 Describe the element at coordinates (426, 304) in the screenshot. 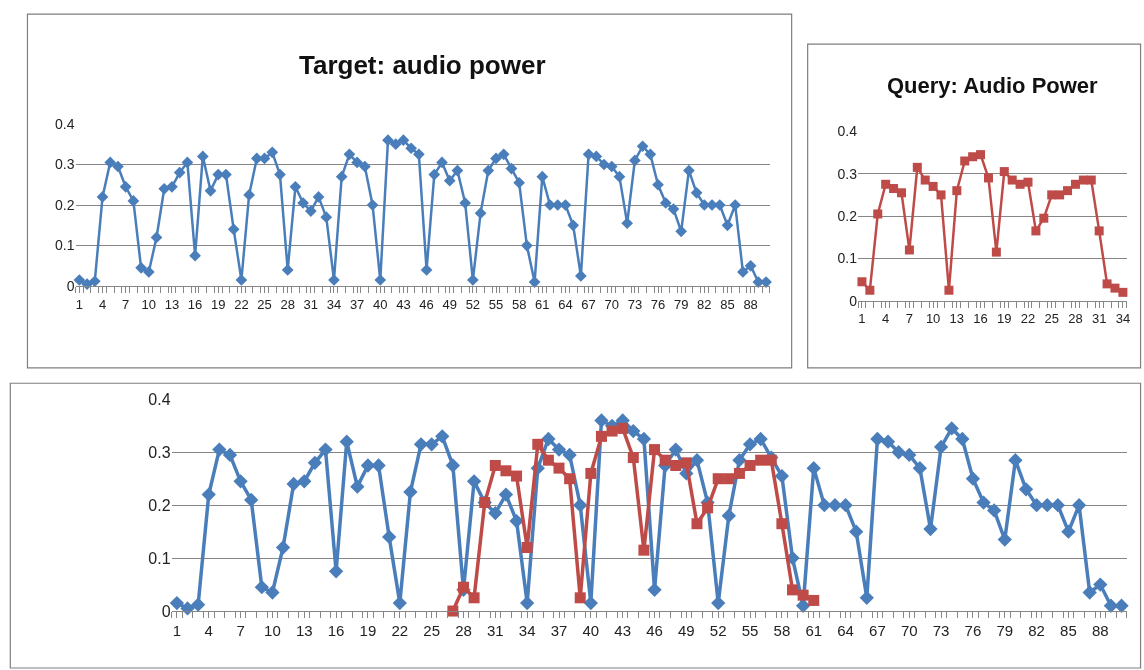

I see `x-tick-label: 46` at that location.